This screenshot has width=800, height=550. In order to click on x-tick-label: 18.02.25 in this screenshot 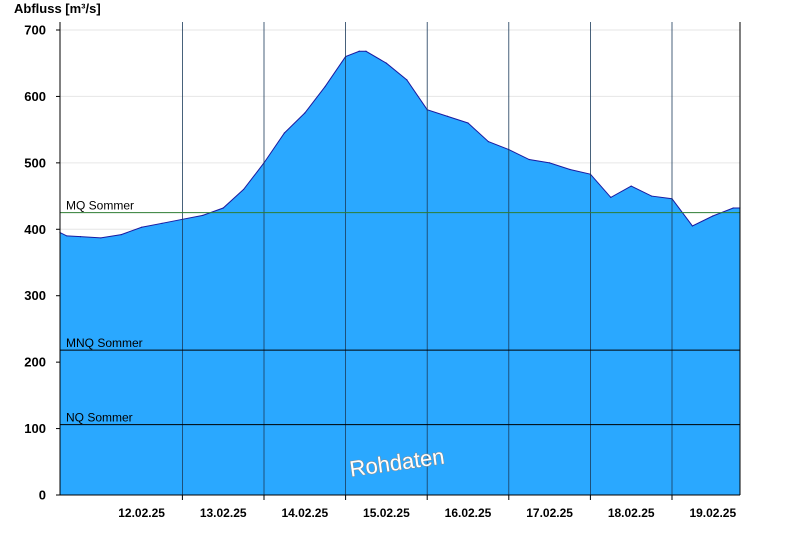, I will do `click(631, 513)`.